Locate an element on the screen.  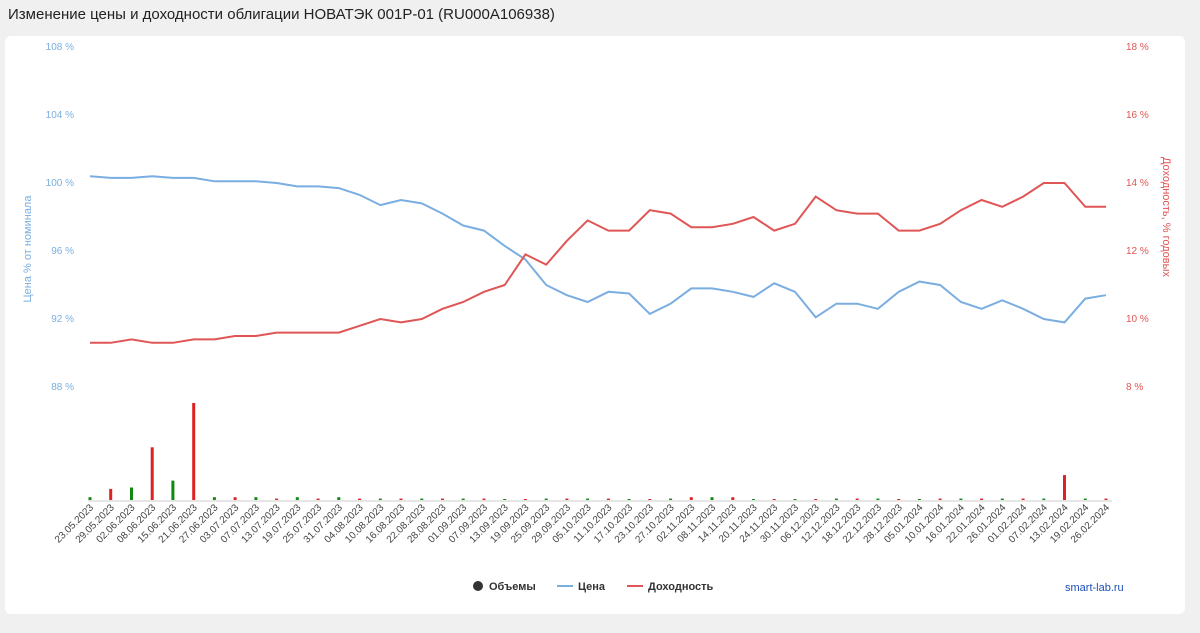
right-axis-ticks: 18 % 16 % 14 % 12 % 10 % 8 % is located at coordinates (1137, 217).